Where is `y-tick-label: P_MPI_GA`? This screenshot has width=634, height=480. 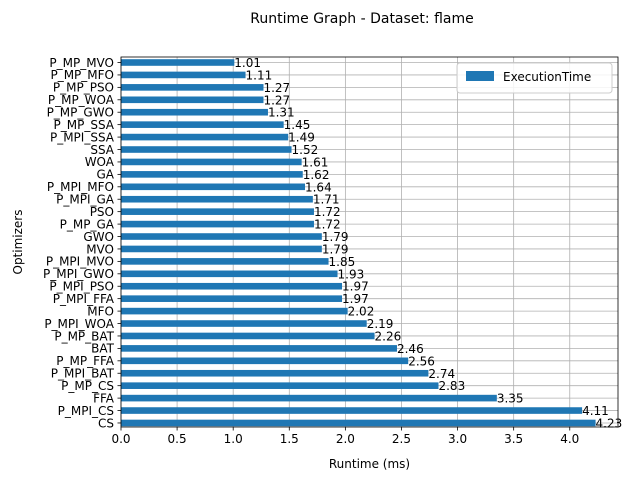
y-tick-label: P_MPI_GA is located at coordinates (85, 200).